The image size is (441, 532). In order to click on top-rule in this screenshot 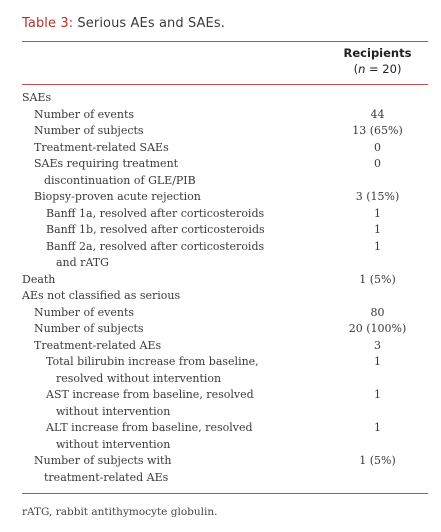, I will do `click(225, 41)`.